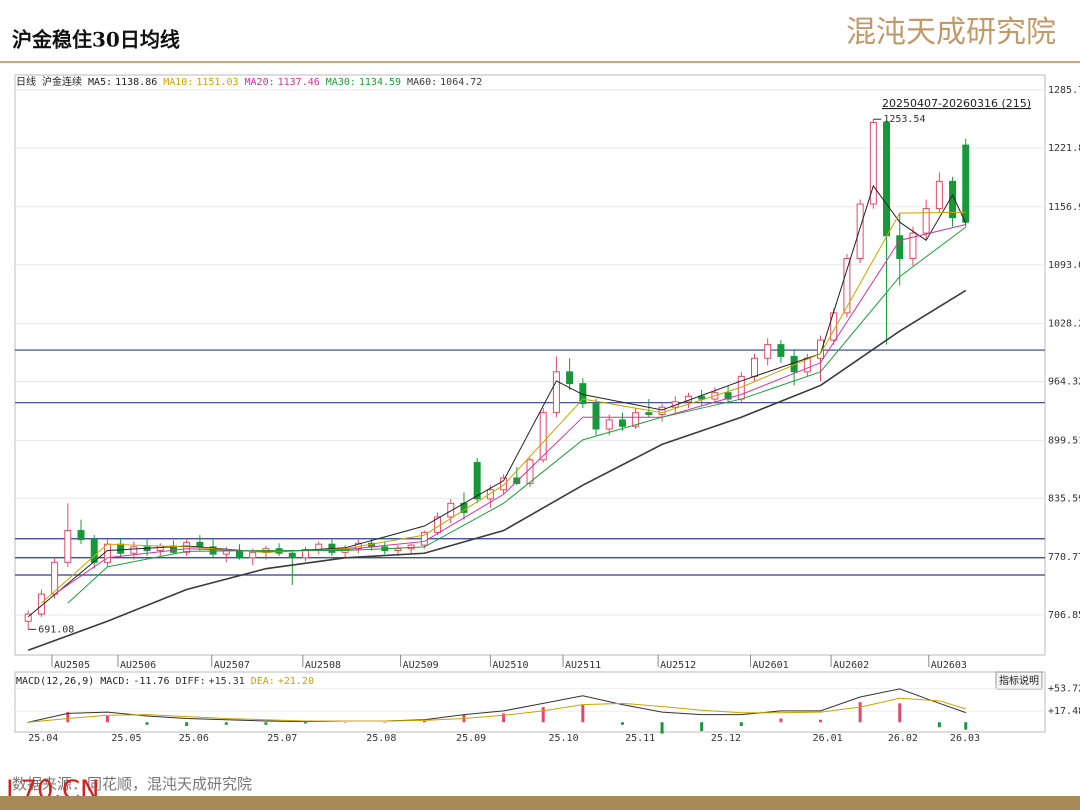 The width and height of the screenshot is (1080, 810). What do you see at coordinates (1064, 711) in the screenshot?
I see `y-tick-label: +17.48` at bounding box center [1064, 711].